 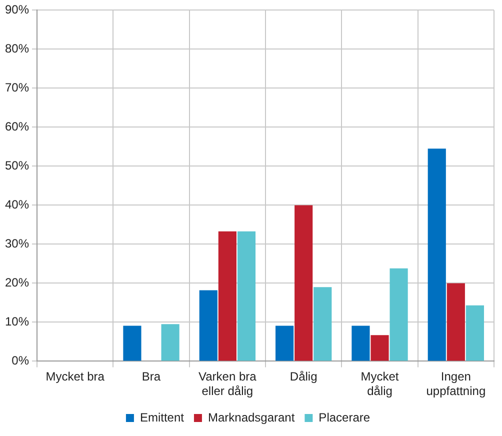 I want to click on x-tick-label: Mycket dålig, so click(x=380, y=384).